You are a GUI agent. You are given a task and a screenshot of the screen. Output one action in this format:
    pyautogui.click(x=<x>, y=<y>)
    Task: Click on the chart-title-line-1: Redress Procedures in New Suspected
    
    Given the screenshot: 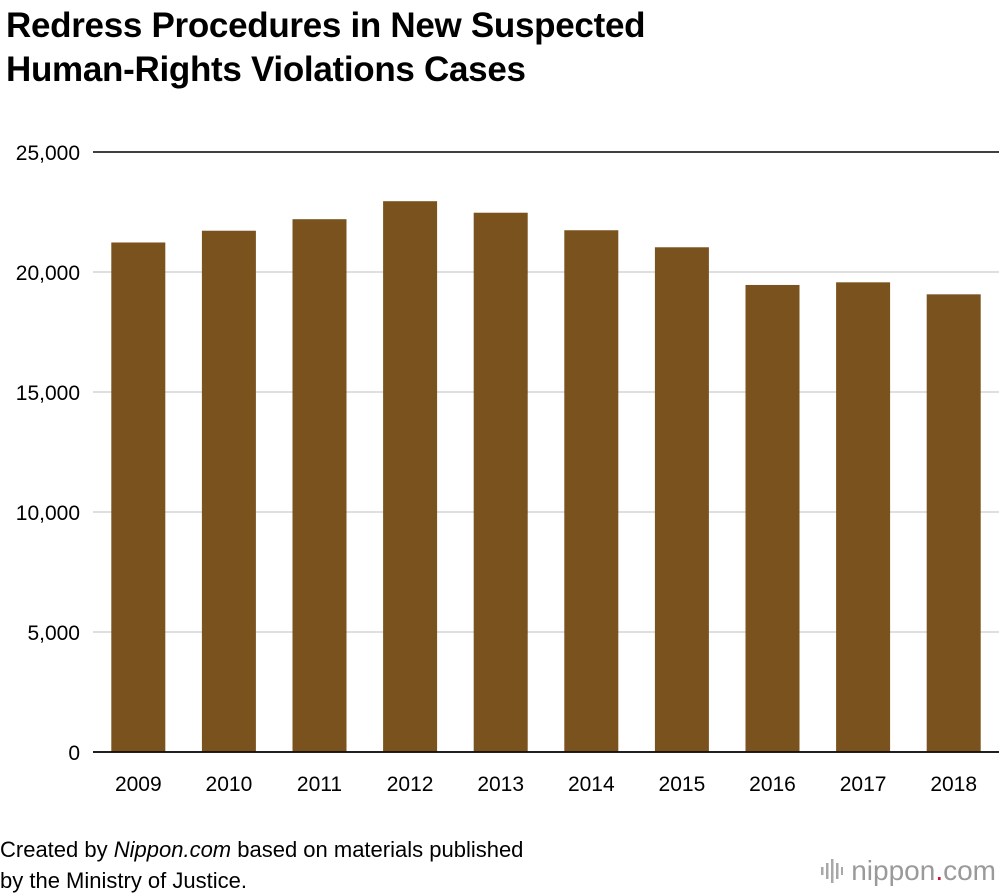 What is the action you would take?
    pyautogui.click(x=326, y=25)
    